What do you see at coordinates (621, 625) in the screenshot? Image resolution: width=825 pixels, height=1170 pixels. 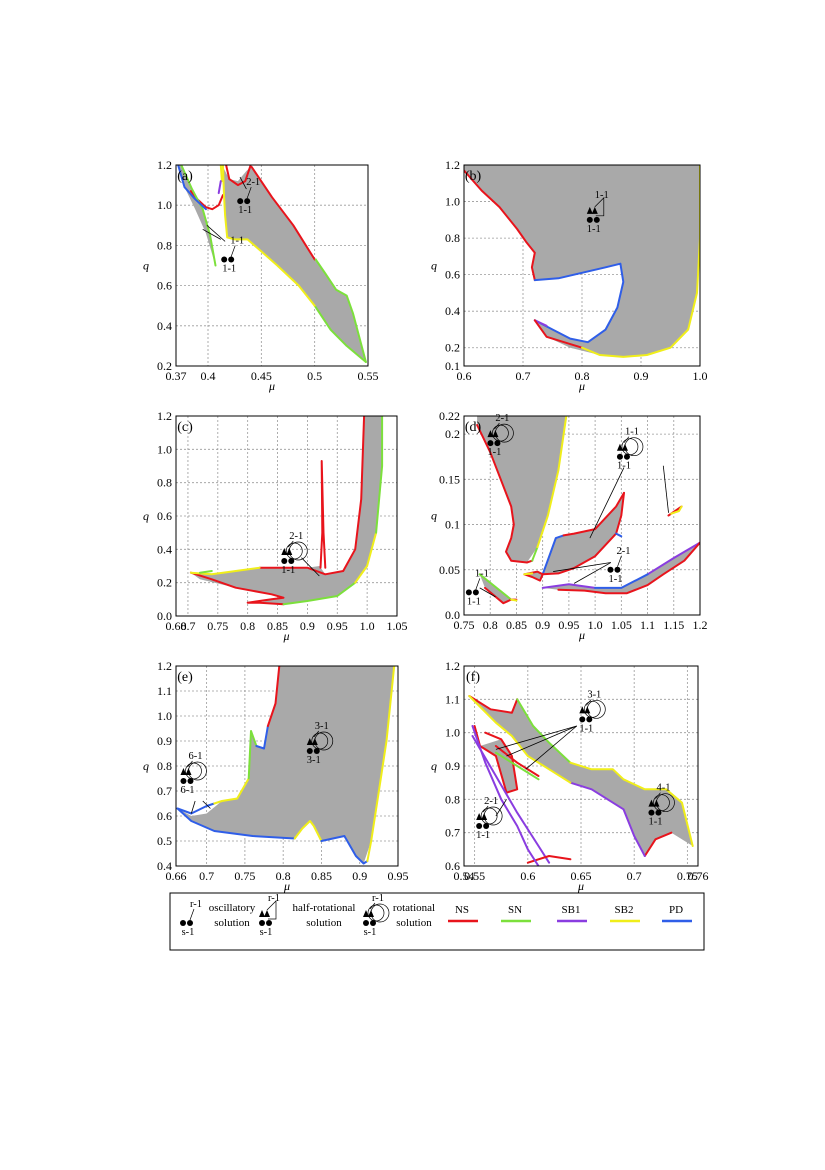 I see `x-tick-label: 1.05` at bounding box center [621, 625].